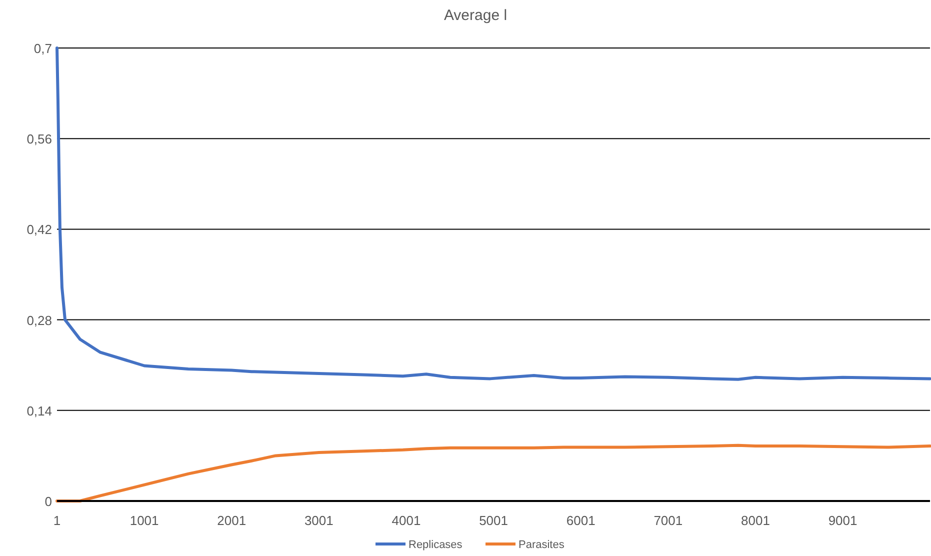 The image size is (931, 556). I want to click on y-tick-label: 0,42, so click(39, 230).